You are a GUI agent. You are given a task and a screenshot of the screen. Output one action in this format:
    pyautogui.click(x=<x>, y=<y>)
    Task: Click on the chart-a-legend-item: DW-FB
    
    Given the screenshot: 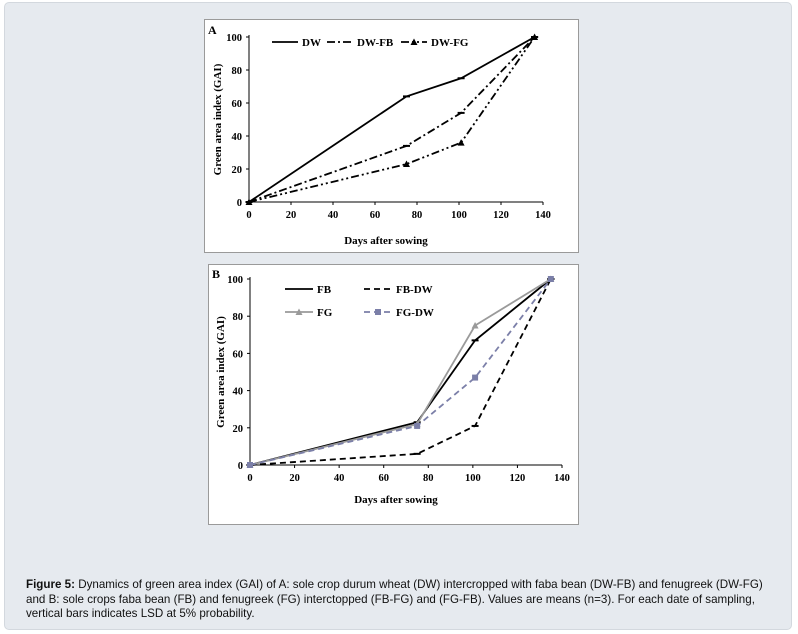 What is the action you would take?
    pyautogui.click(x=360, y=43)
    